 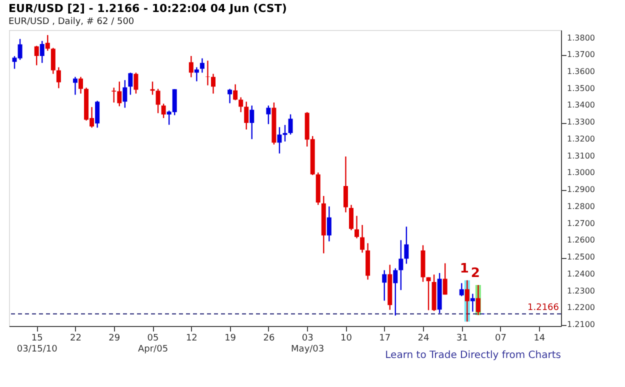 What do you see at coordinates (581, 324) in the screenshot?
I see `y-tick-label: 1.2100` at bounding box center [581, 324].